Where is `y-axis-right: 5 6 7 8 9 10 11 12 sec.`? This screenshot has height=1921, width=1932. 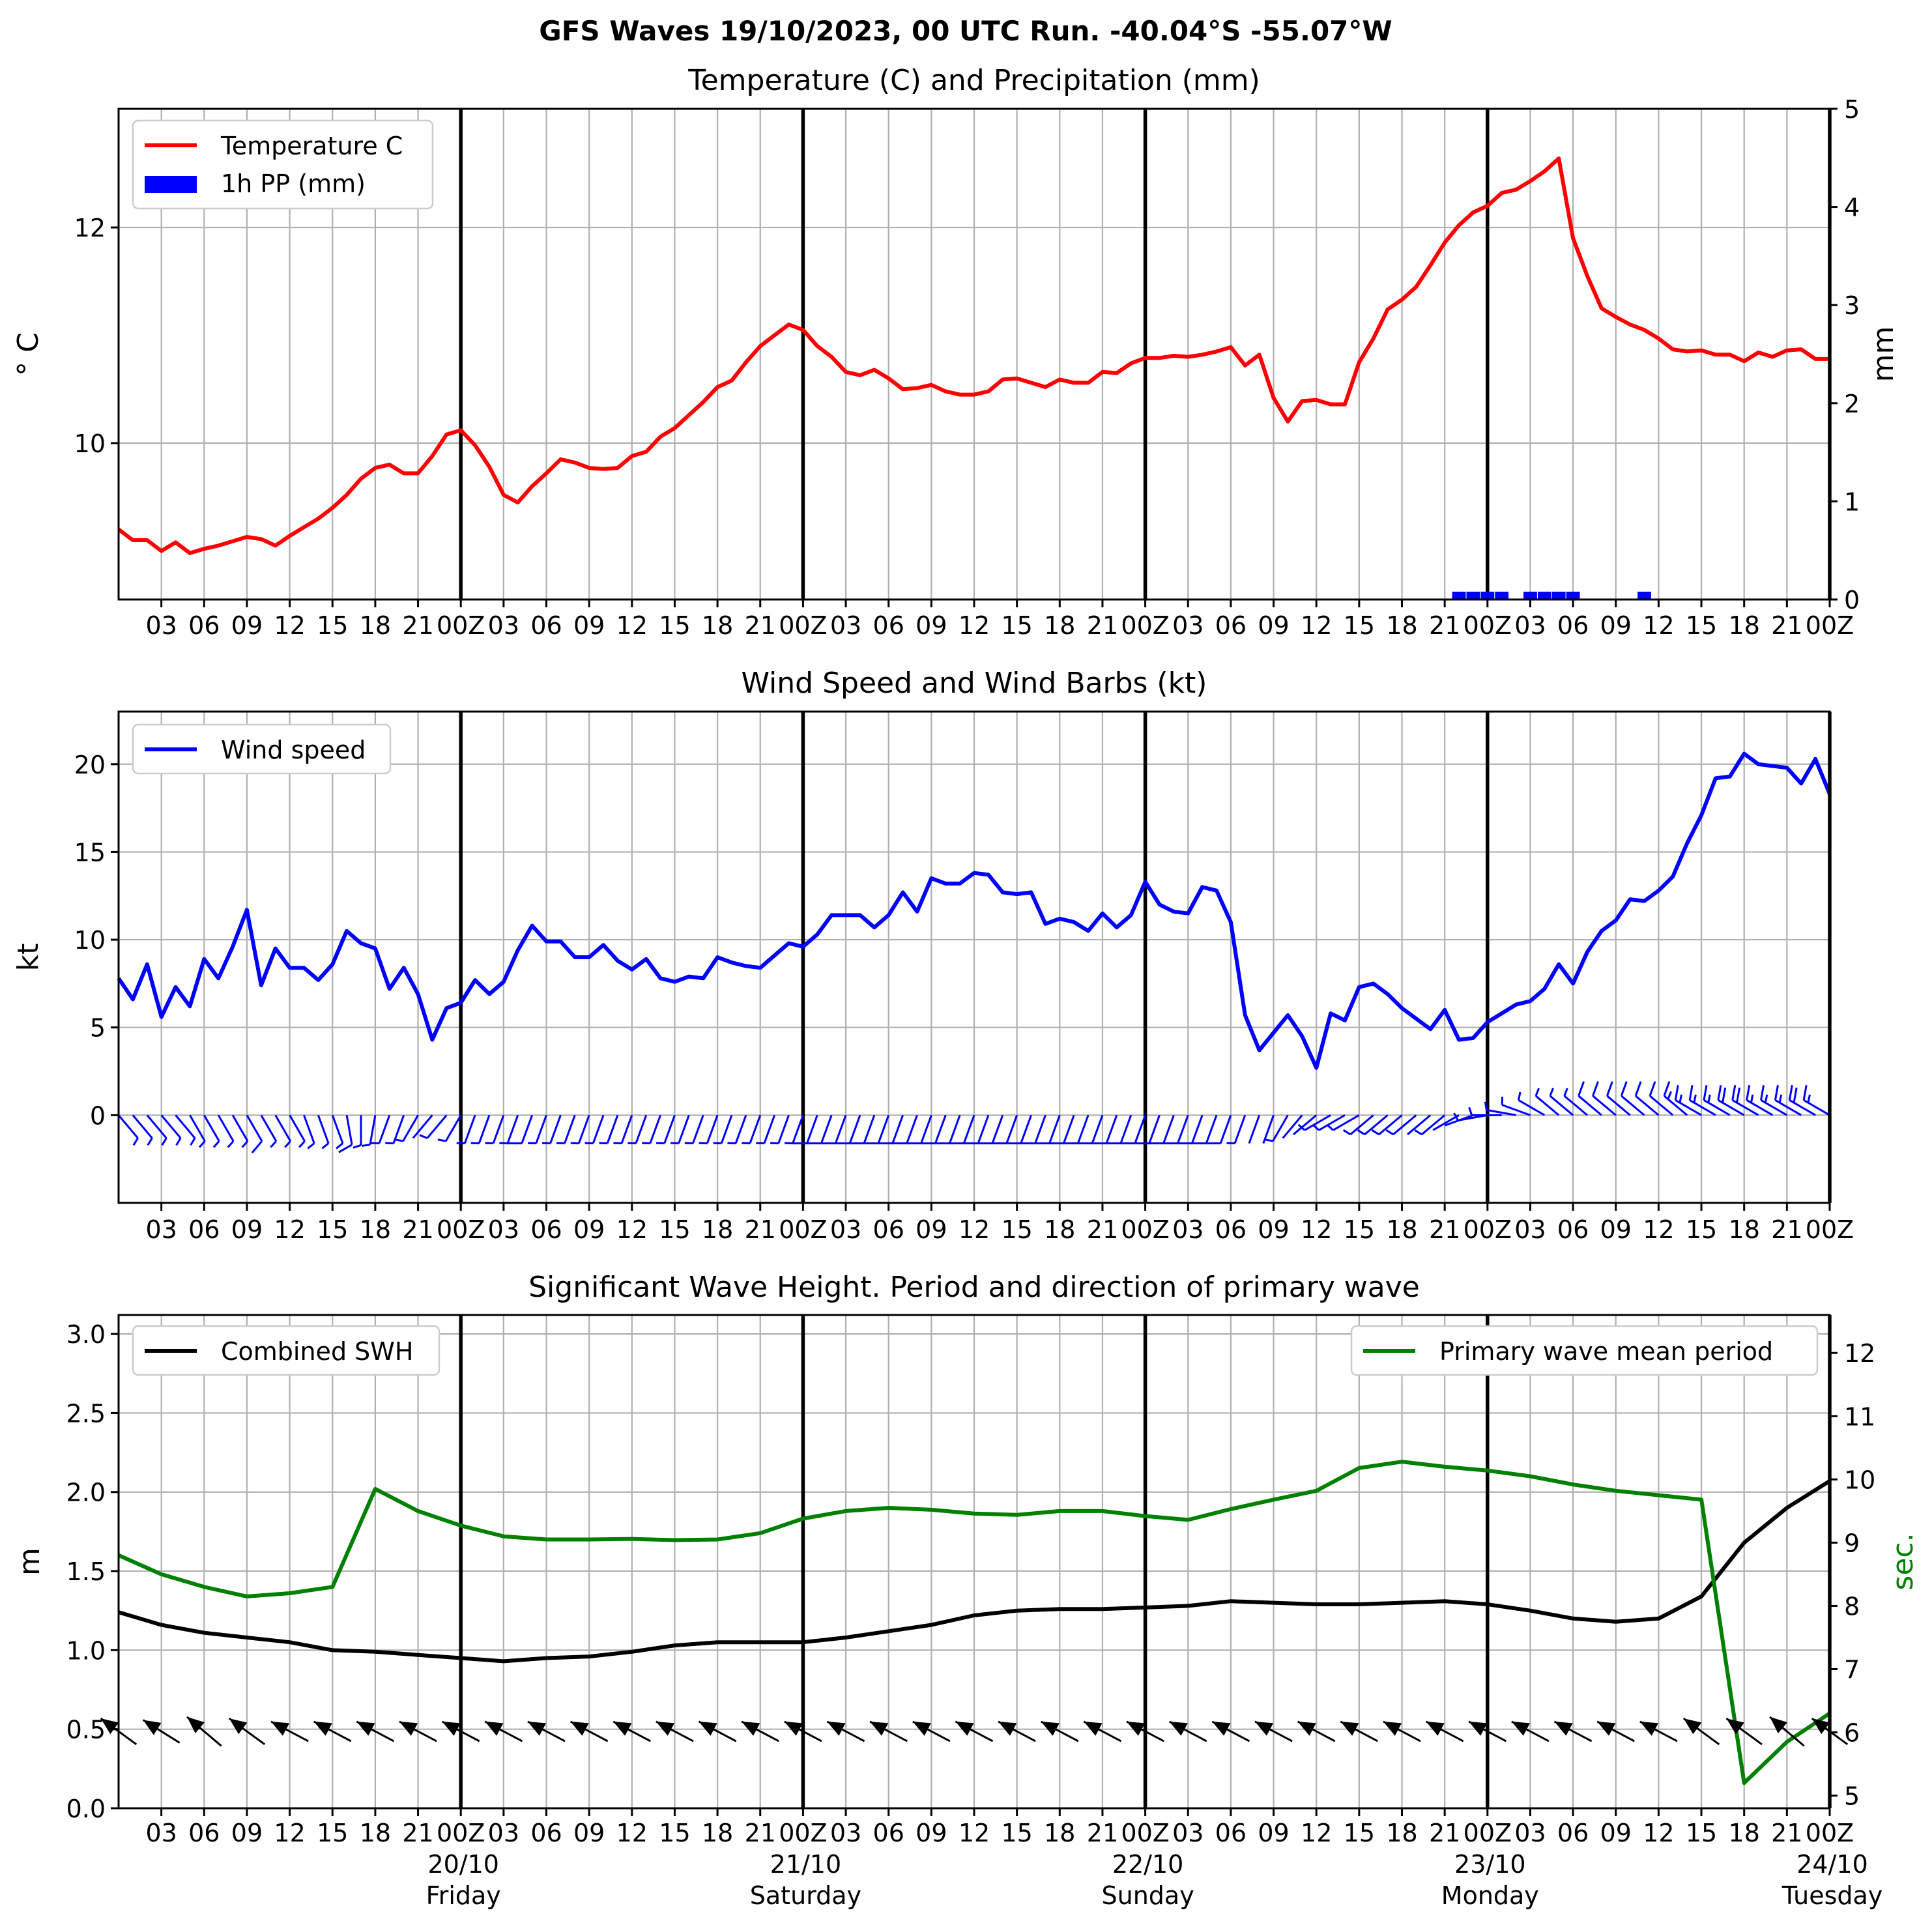 y-axis-right: 5 6 7 8 9 10 11 12 sec. is located at coordinates (1875, 1575).